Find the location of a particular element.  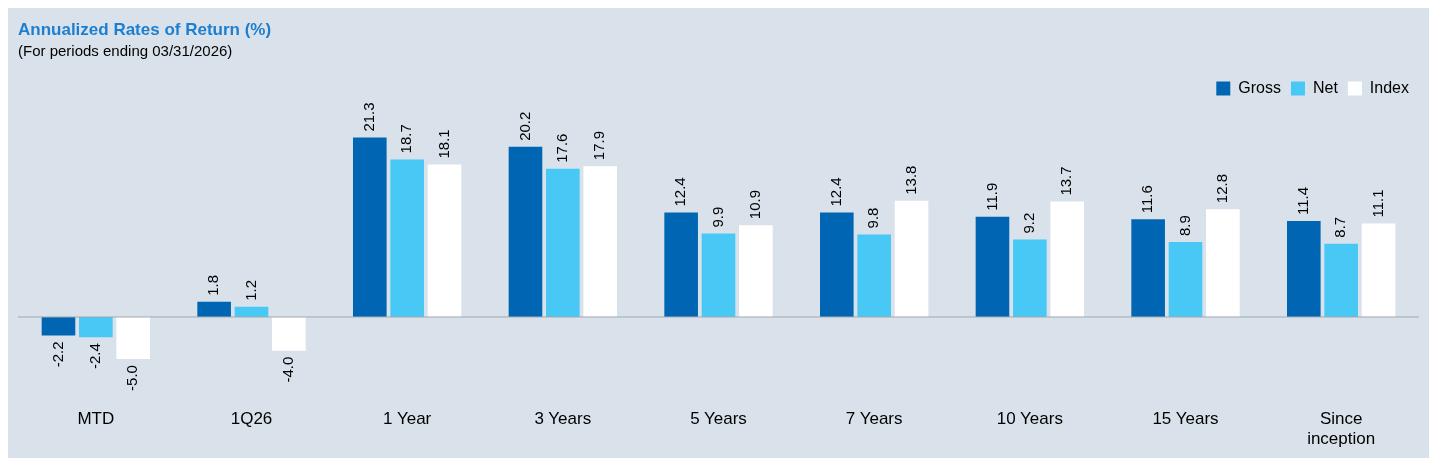

data-label: 1.2 is located at coordinates (250, 290).